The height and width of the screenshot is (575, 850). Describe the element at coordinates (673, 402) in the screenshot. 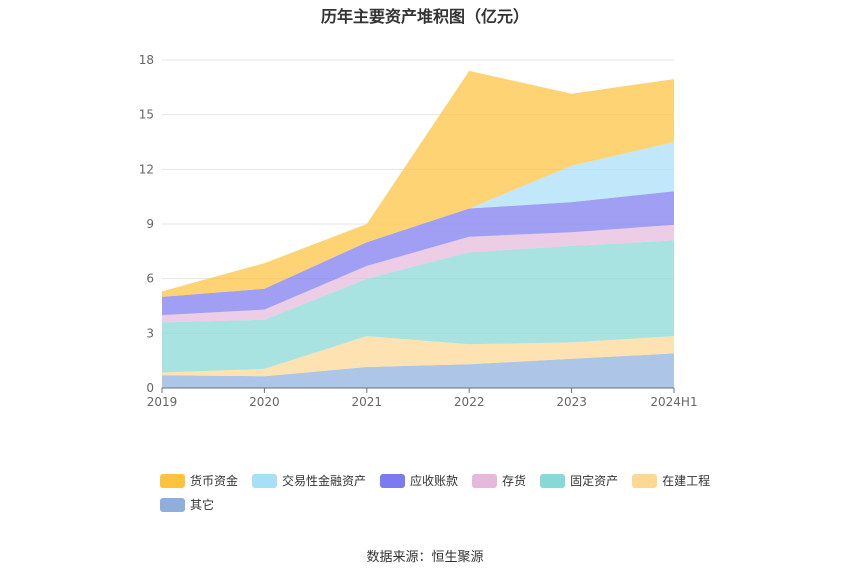

I see `x-tick-label: 2024H1` at that location.